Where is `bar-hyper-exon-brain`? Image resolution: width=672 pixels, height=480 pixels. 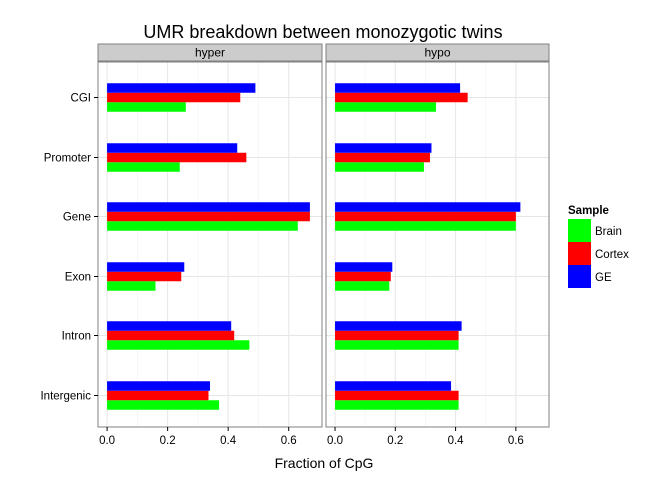
bar-hyper-exon-brain is located at coordinates (131, 286).